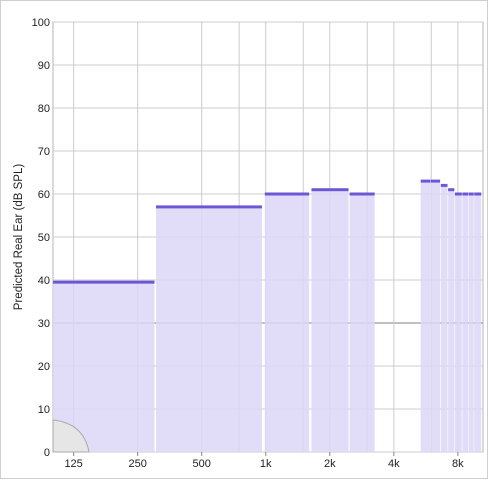 This screenshot has width=488, height=480. What do you see at coordinates (44, 324) in the screenshot?
I see `y-tick-label: 30` at bounding box center [44, 324].